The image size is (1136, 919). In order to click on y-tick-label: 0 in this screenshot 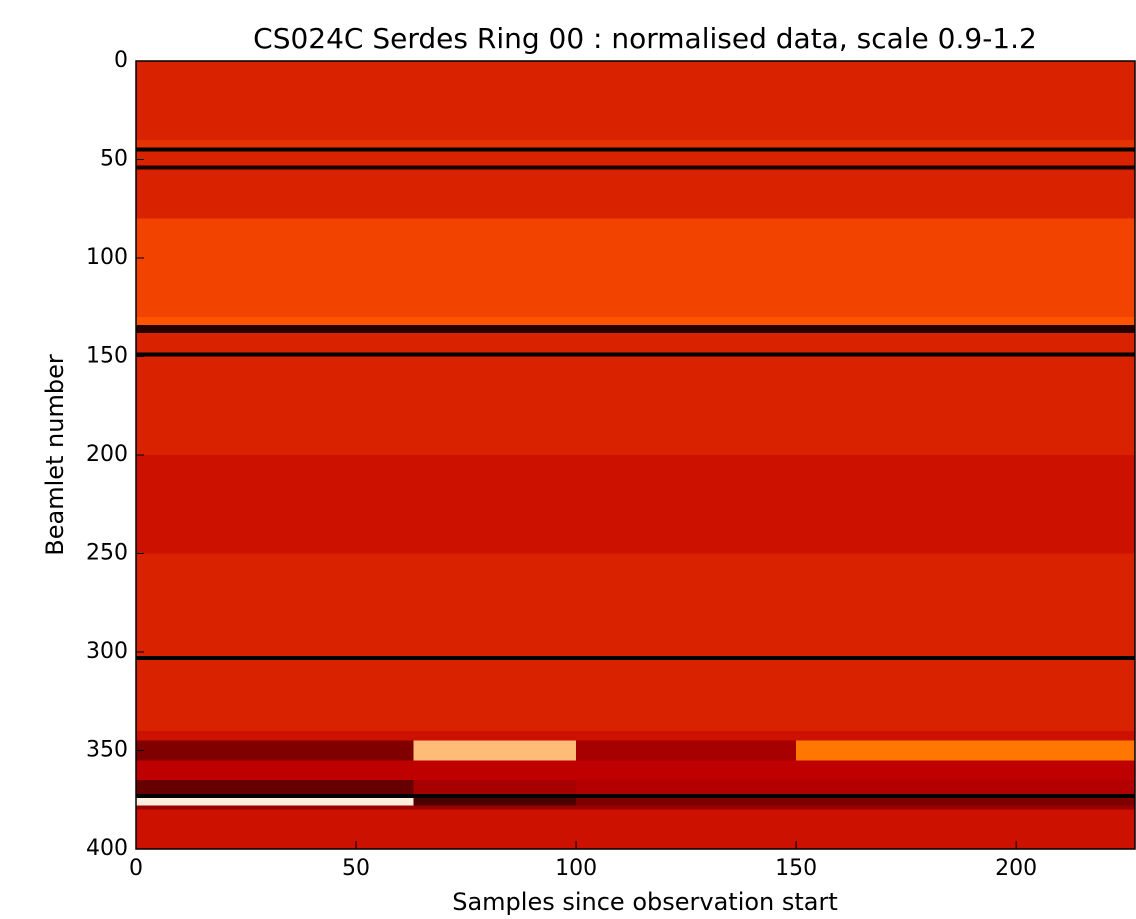, I will do `click(121, 60)`.